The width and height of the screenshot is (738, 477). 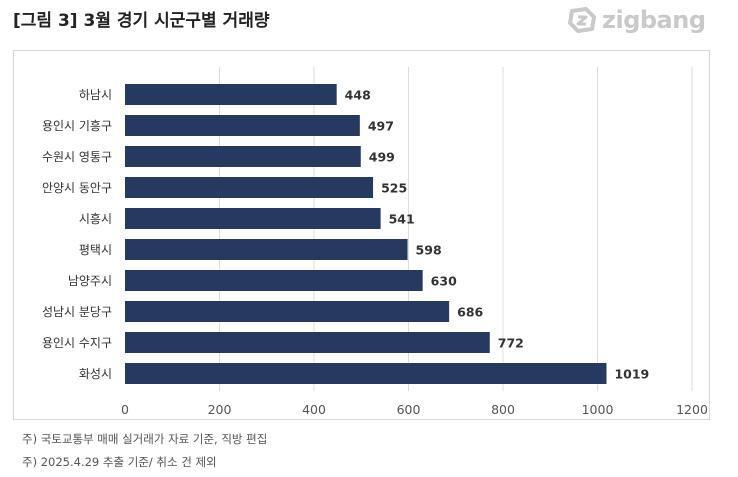 What do you see at coordinates (382, 157) in the screenshot?
I see `data-label: 499` at bounding box center [382, 157].